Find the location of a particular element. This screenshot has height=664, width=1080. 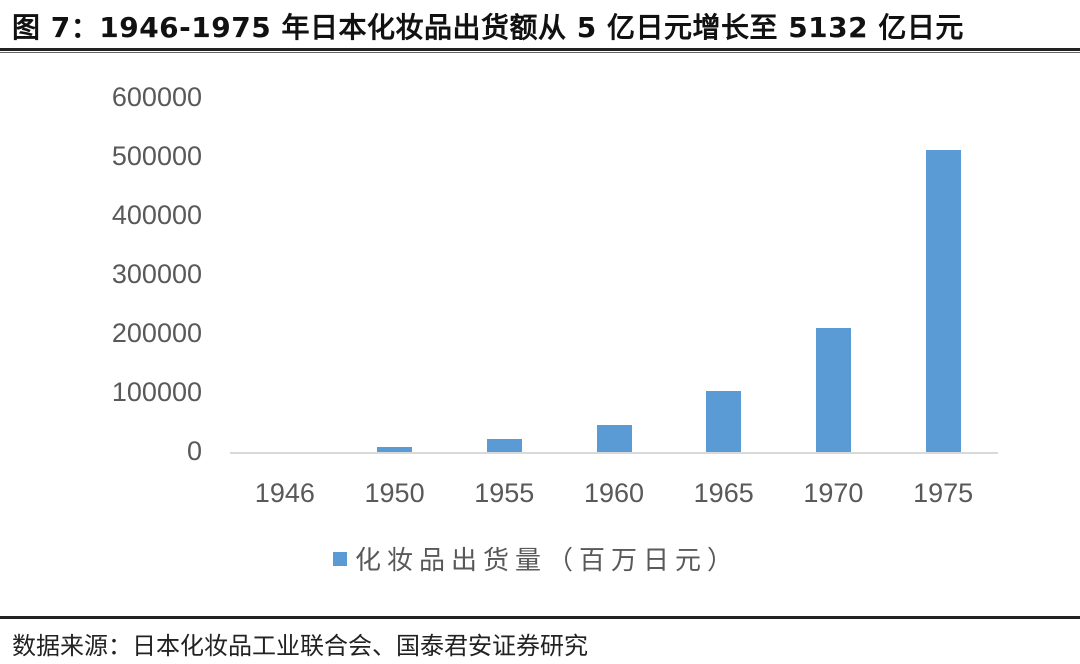

y-tick-label: 0 is located at coordinates (194, 451).